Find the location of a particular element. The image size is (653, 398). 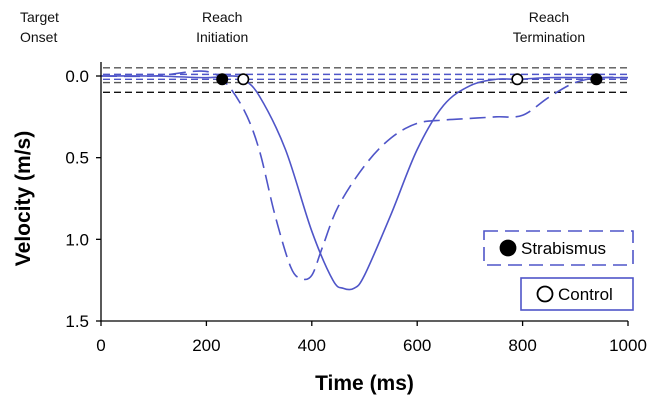

legend-marker-strabismus is located at coordinates (508, 248).